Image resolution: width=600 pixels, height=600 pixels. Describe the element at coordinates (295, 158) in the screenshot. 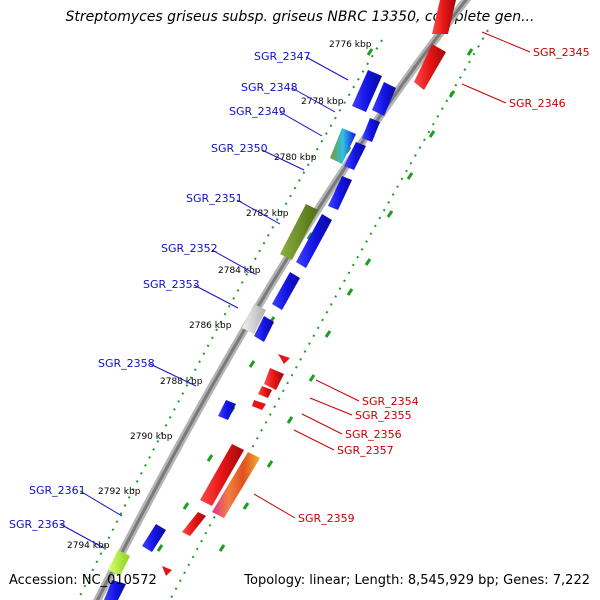

I see `tick-label: 2780 kbp` at that location.